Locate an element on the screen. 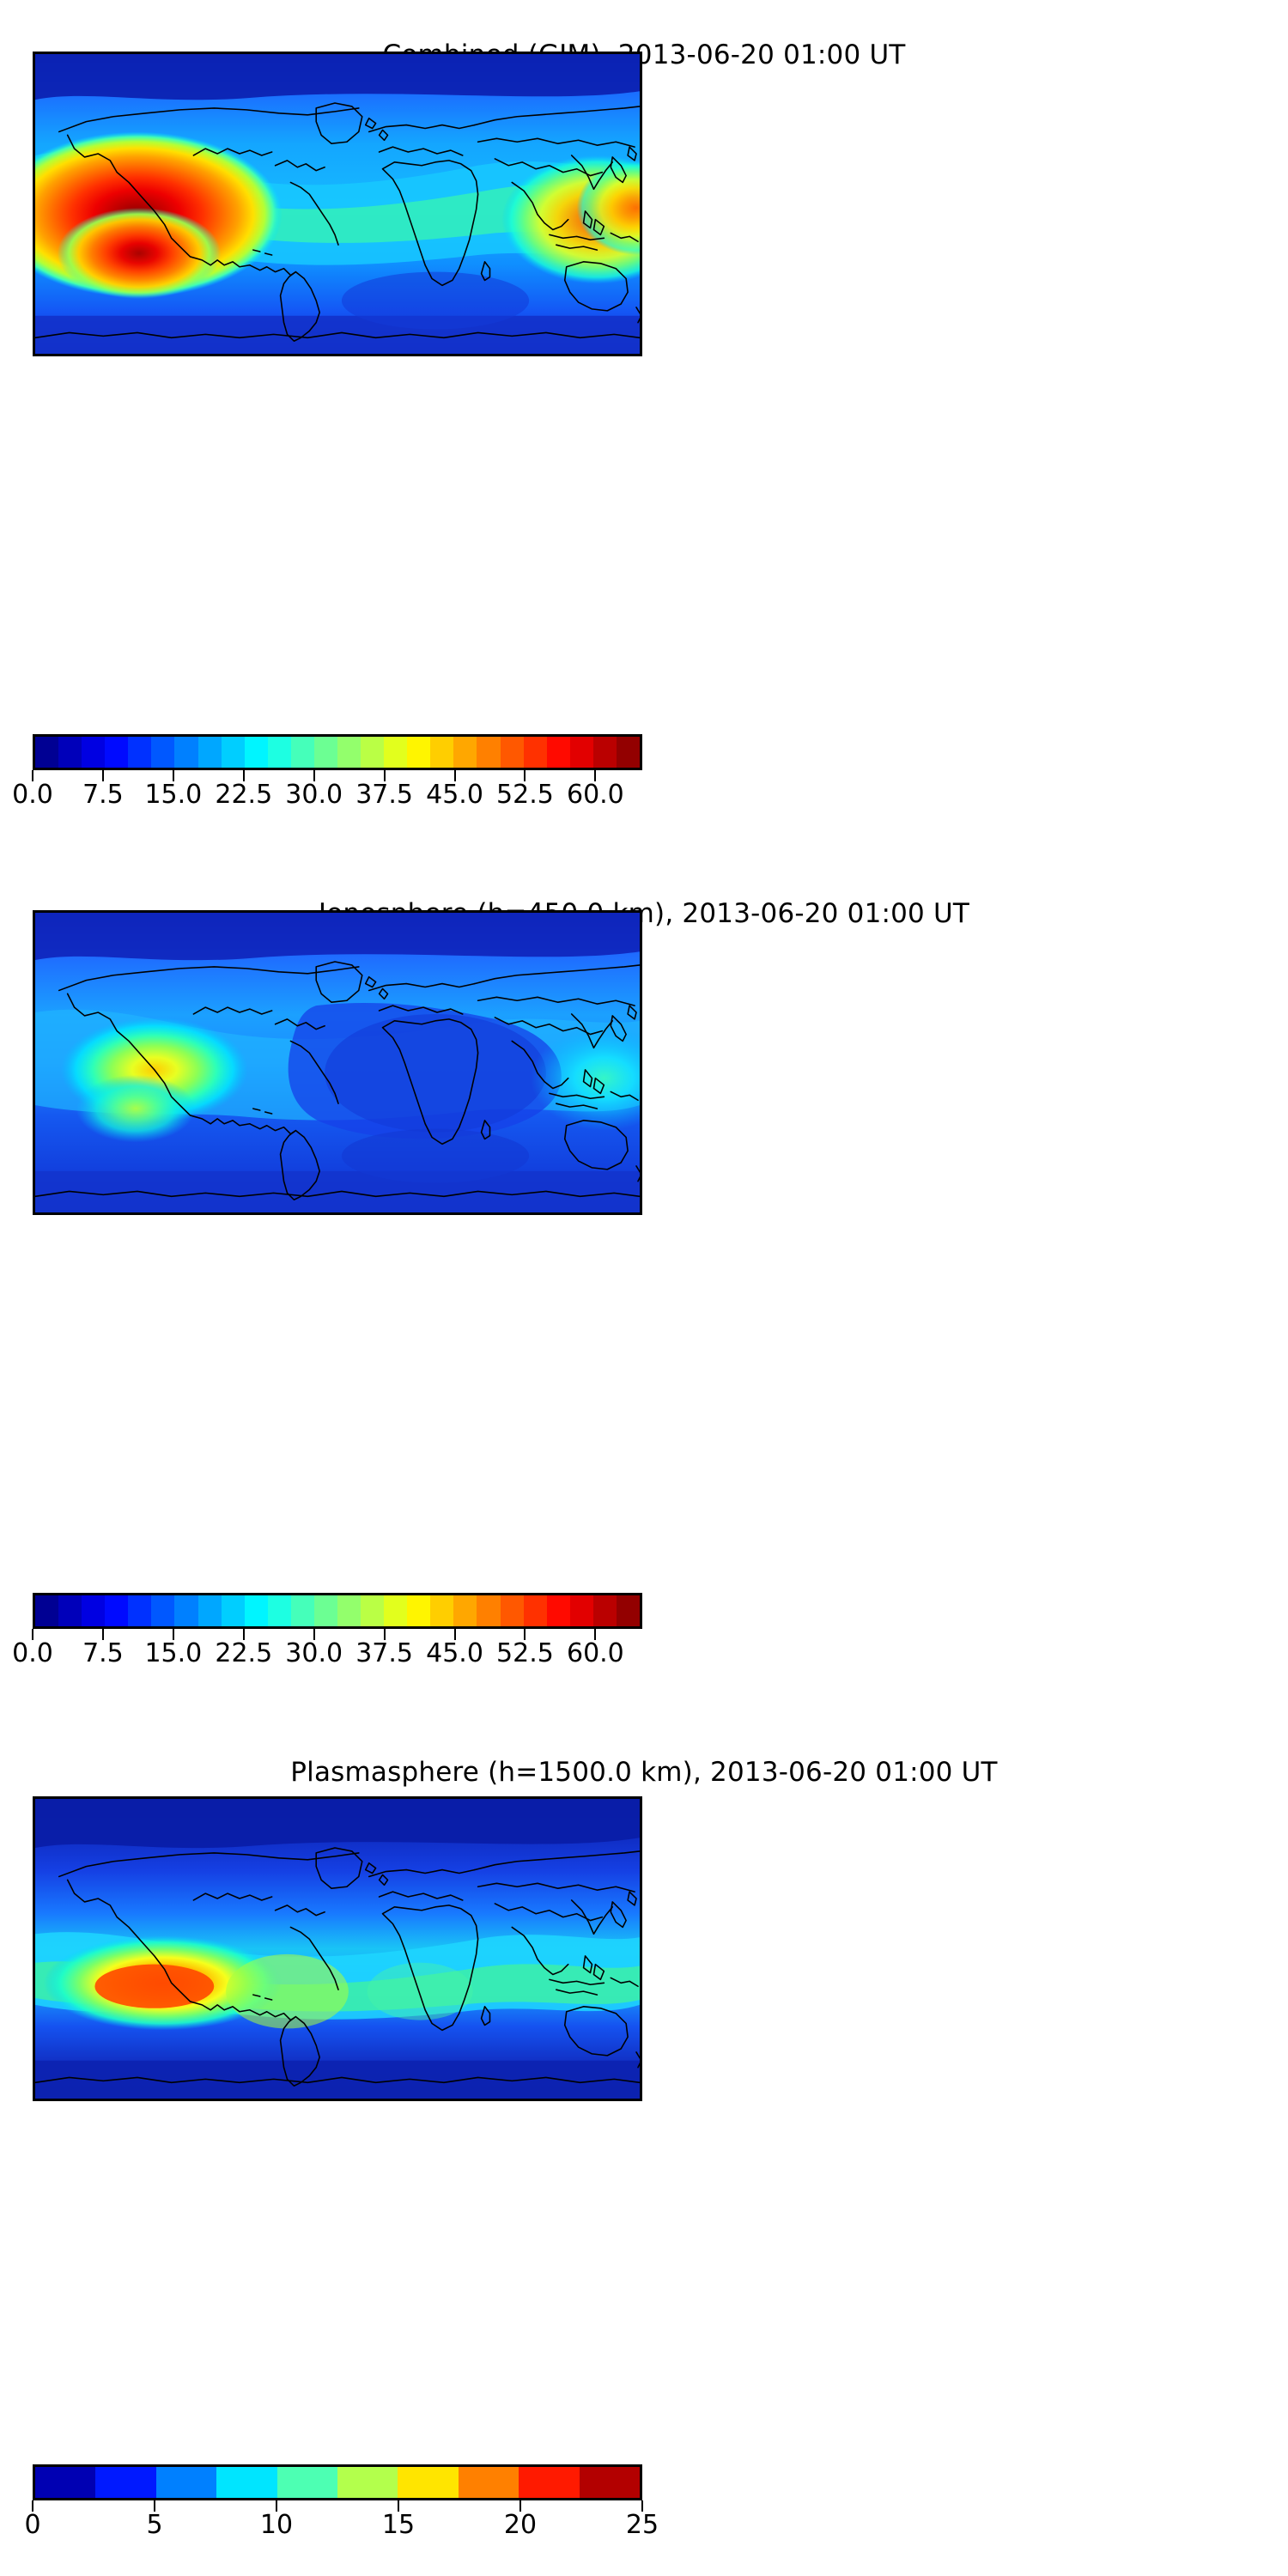  colorbar-ionosphere is located at coordinates (337, 1611).